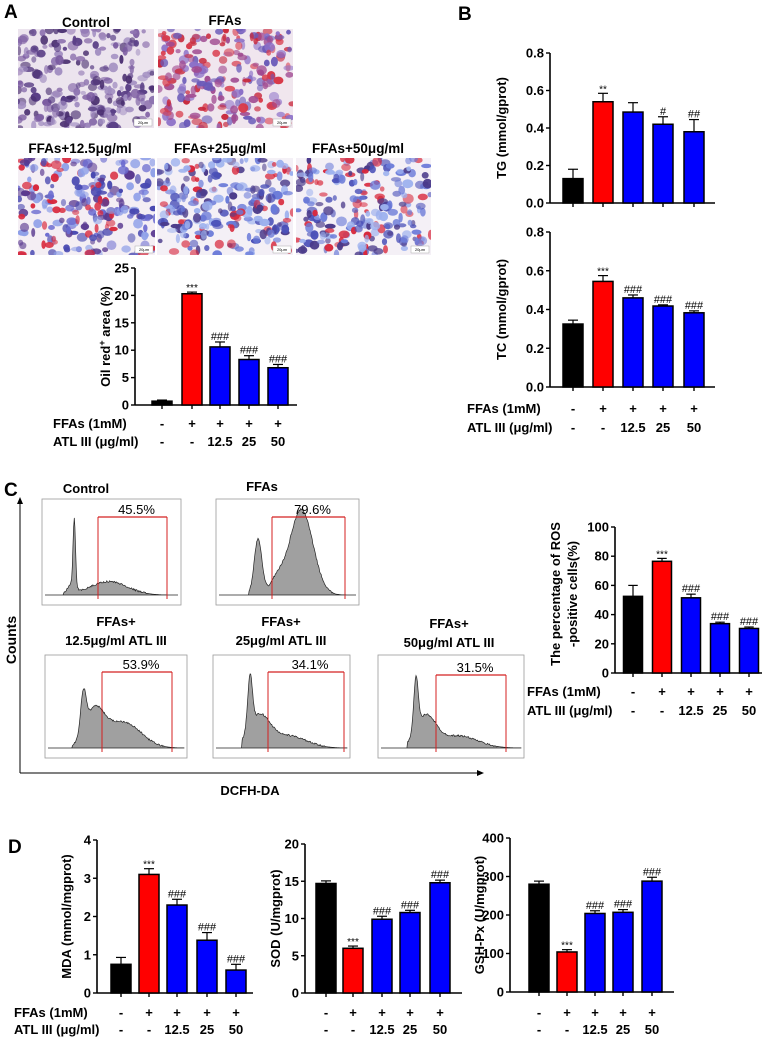 The width and height of the screenshot is (765, 1040). Describe the element at coordinates (694, 427) in the screenshot. I see `group-row-value: 50` at that location.